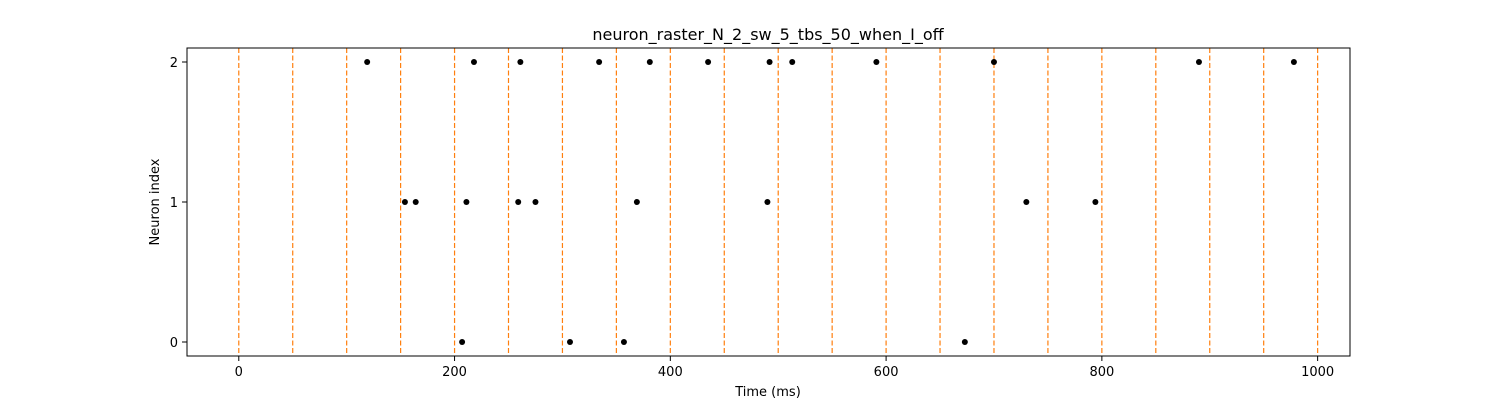 This screenshot has height=400, width=1500. I want to click on x-tick-layer: 0 200 400 600 800 1000, so click(784, 368).